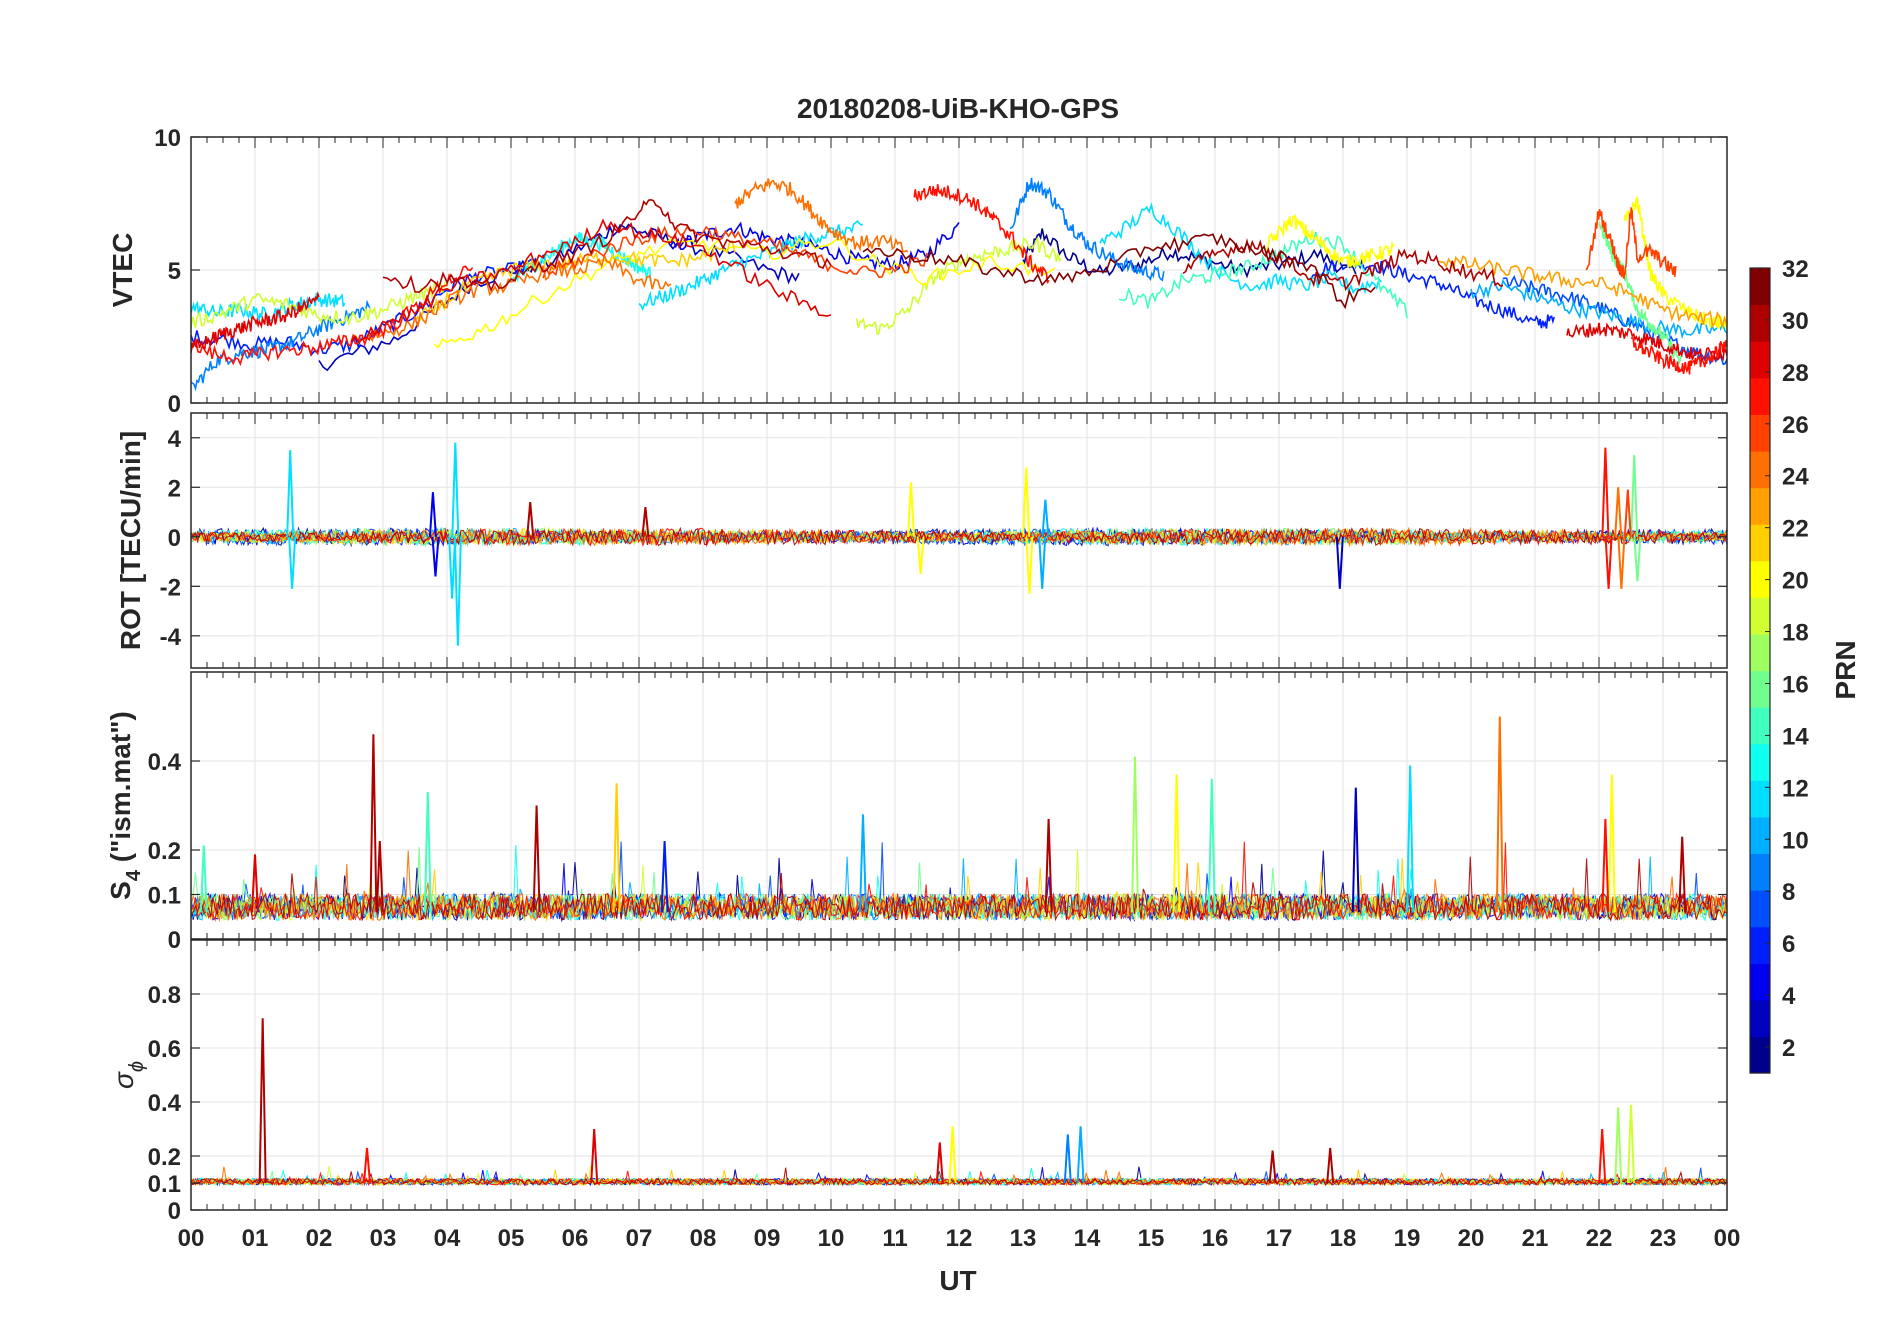 The width and height of the screenshot is (1902, 1330). I want to click on colorbar-tick-label: 10, so click(1795, 840).